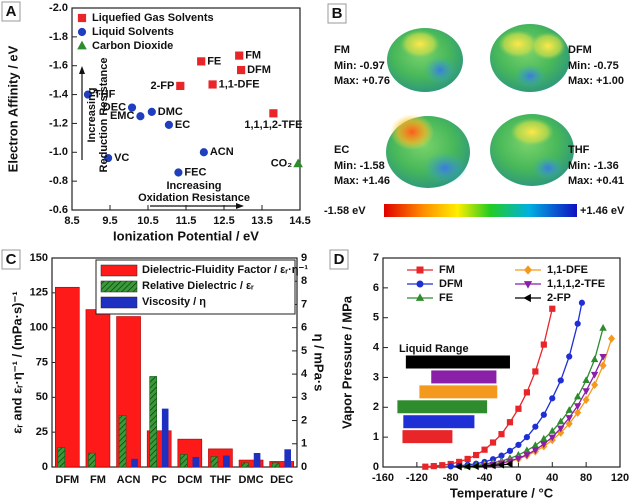 The width and height of the screenshot is (640, 503). Describe the element at coordinates (376, 288) in the screenshot. I see `y-tick-label: 6` at that location.